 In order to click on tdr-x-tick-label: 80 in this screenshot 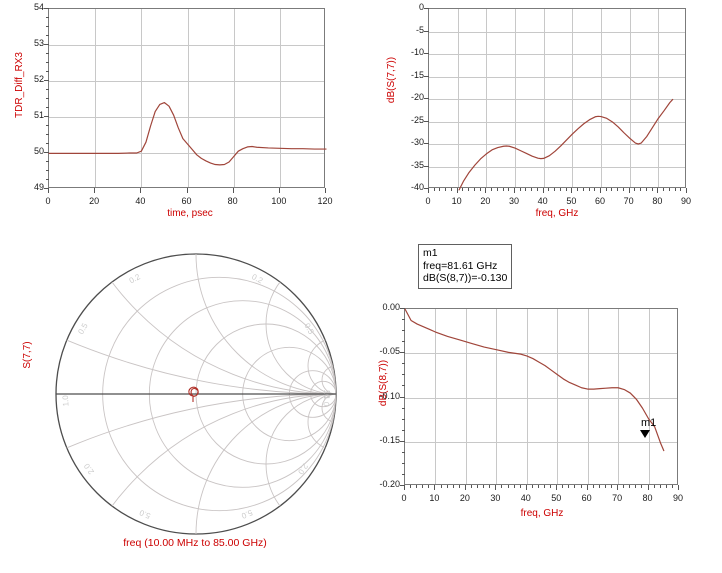, I will do `click(232, 201)`.